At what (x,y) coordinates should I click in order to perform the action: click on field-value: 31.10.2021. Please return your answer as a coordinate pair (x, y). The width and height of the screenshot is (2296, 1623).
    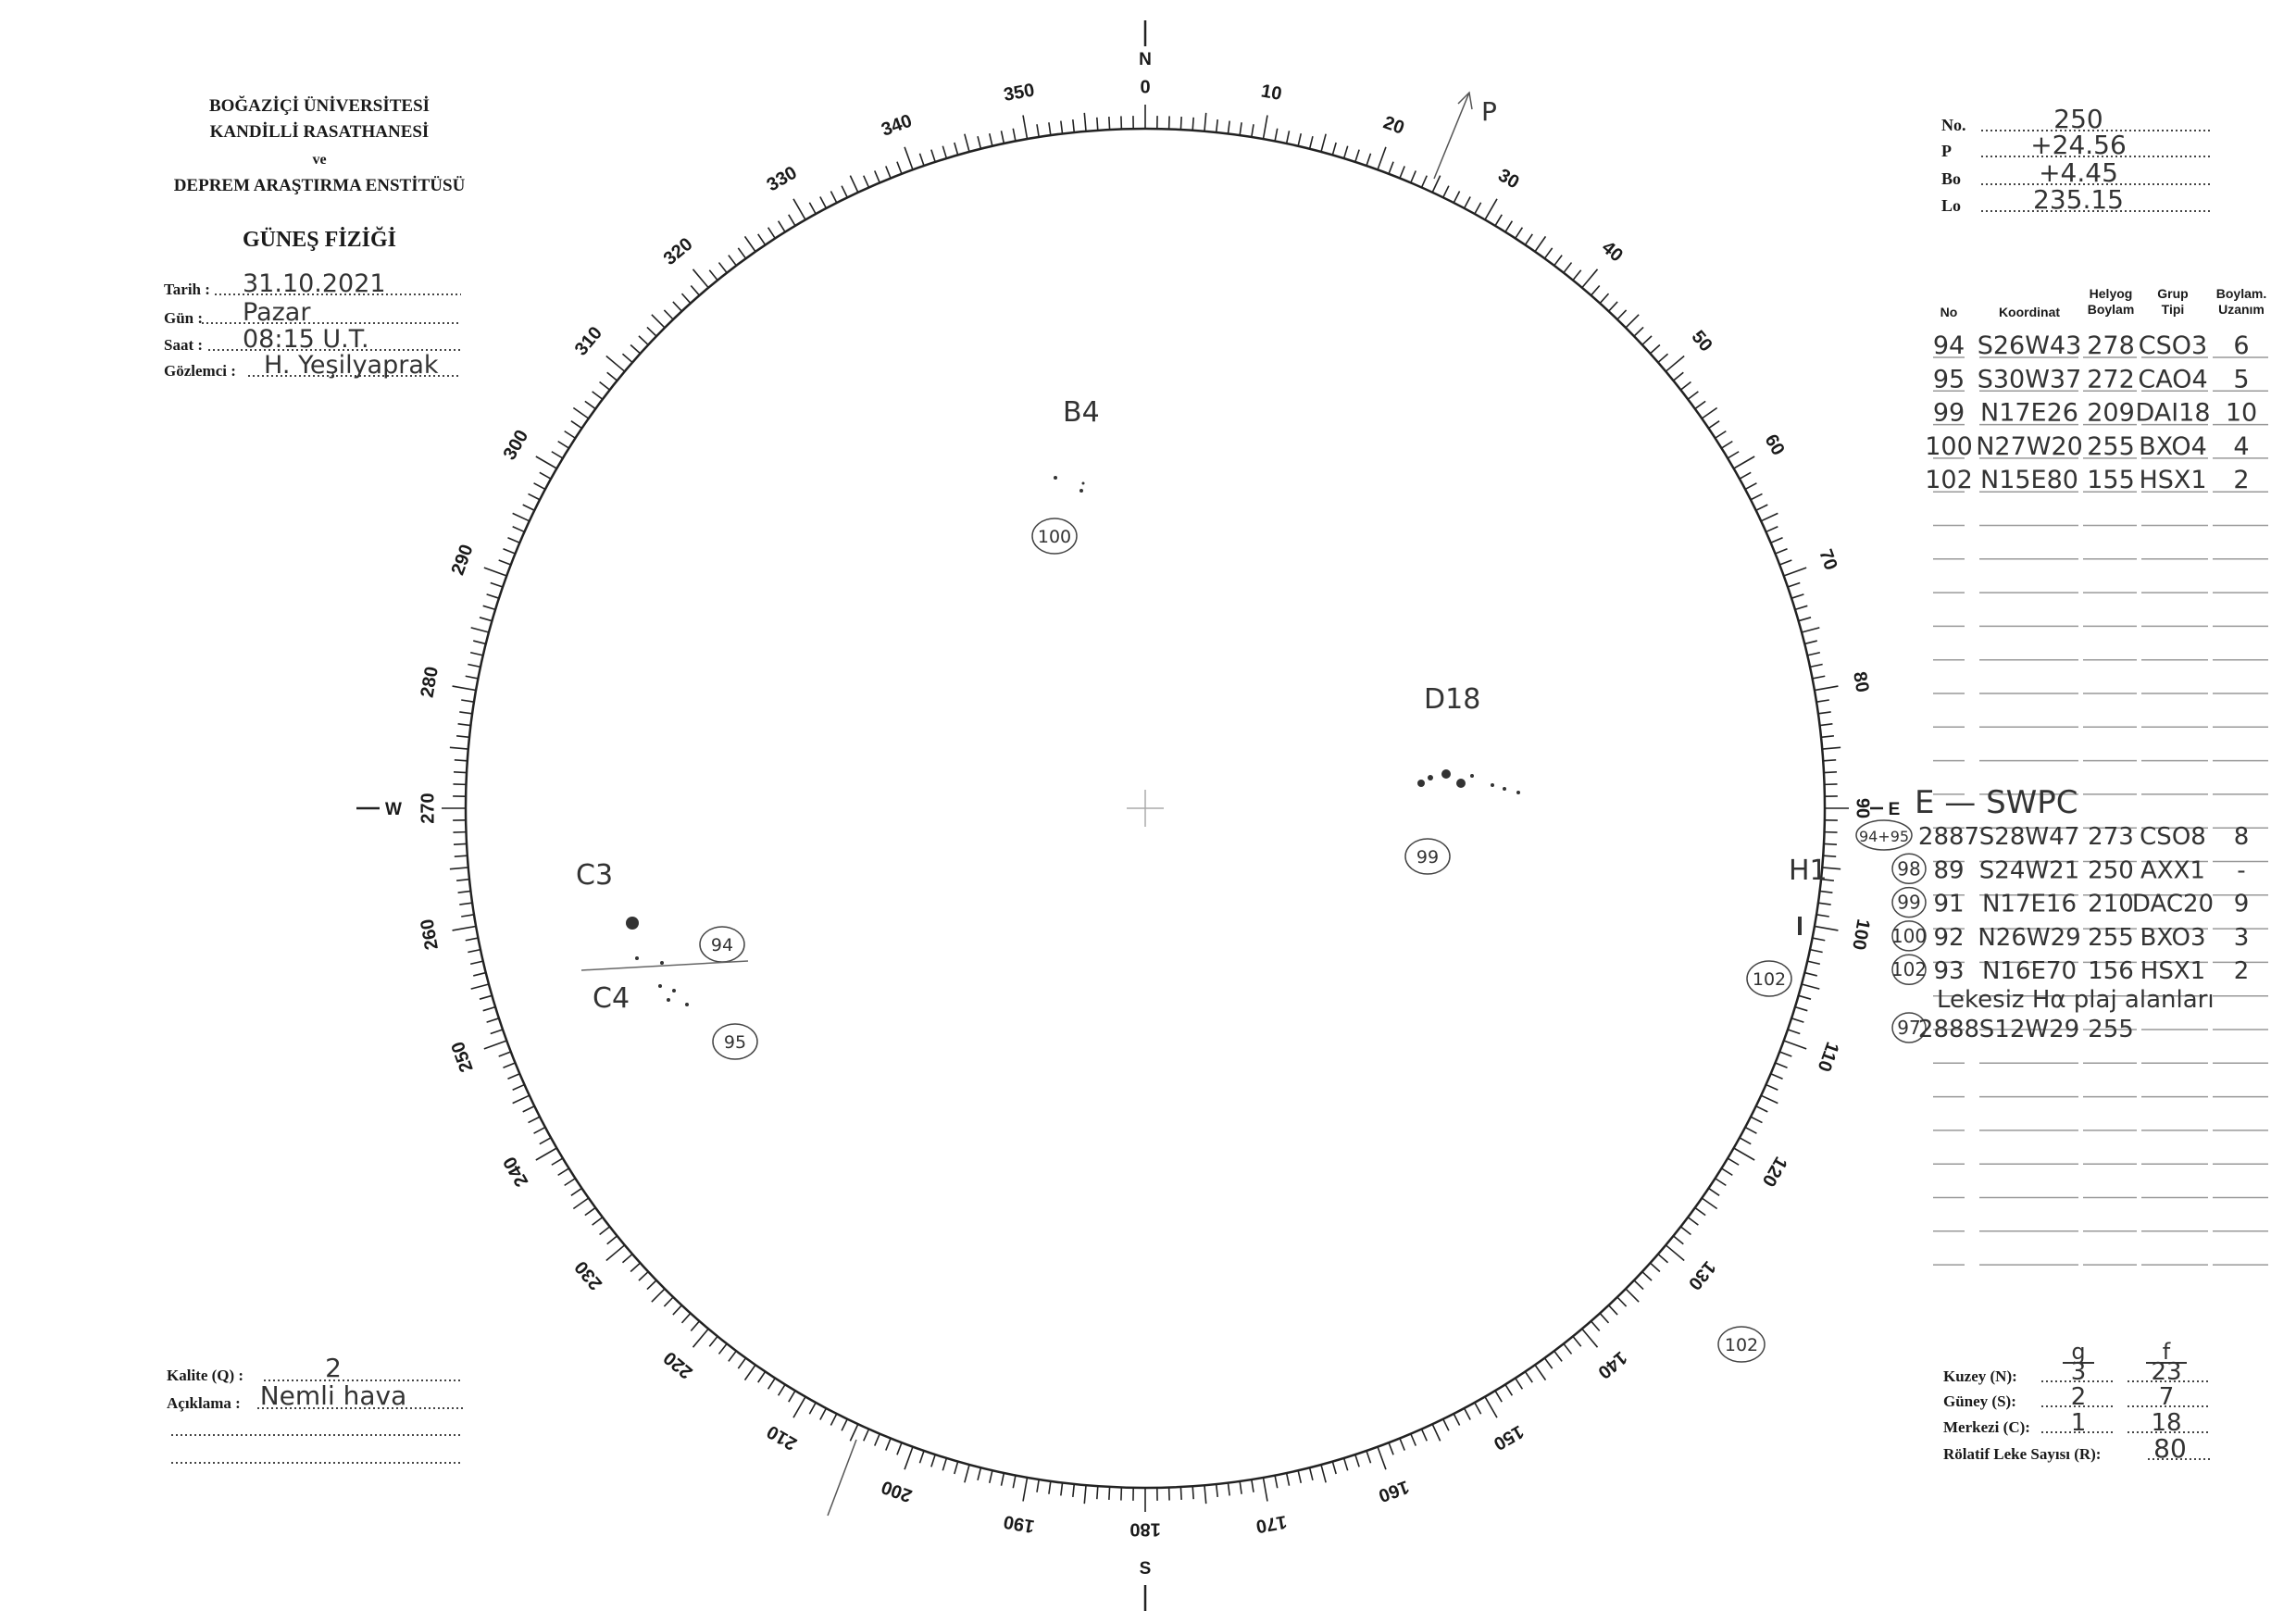
    Looking at the image, I should click on (314, 283).